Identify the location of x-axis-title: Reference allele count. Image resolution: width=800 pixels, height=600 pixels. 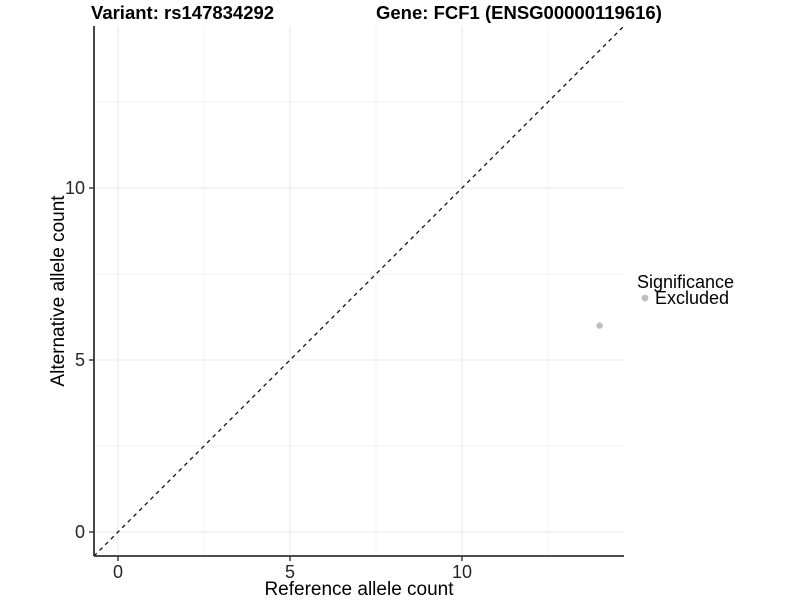
(359, 589).